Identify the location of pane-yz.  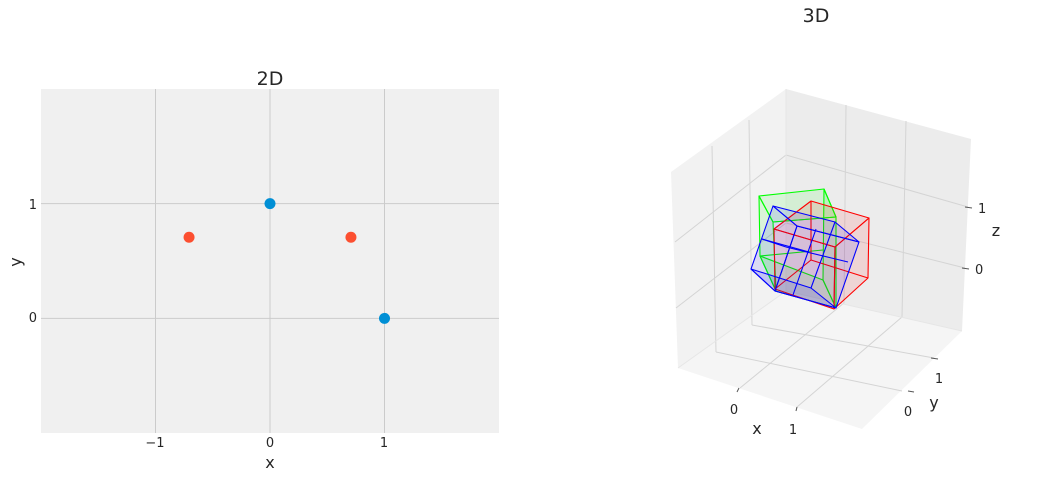
(878, 210).